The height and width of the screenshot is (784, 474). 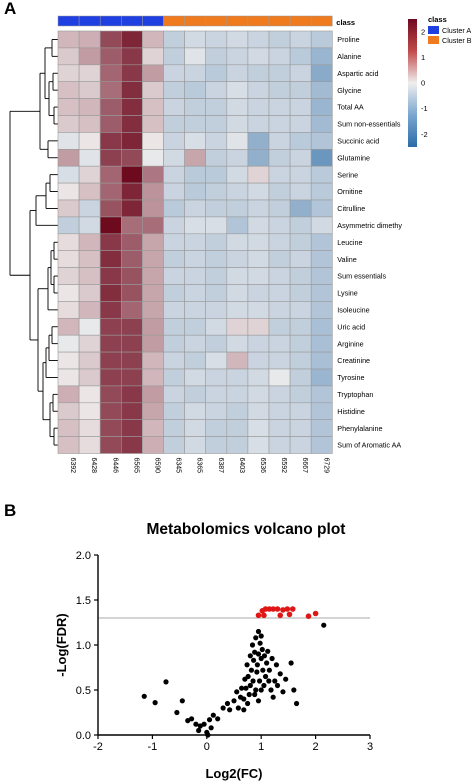 What do you see at coordinates (156, 466) in the screenshot?
I see `column-label: 6590` at bounding box center [156, 466].